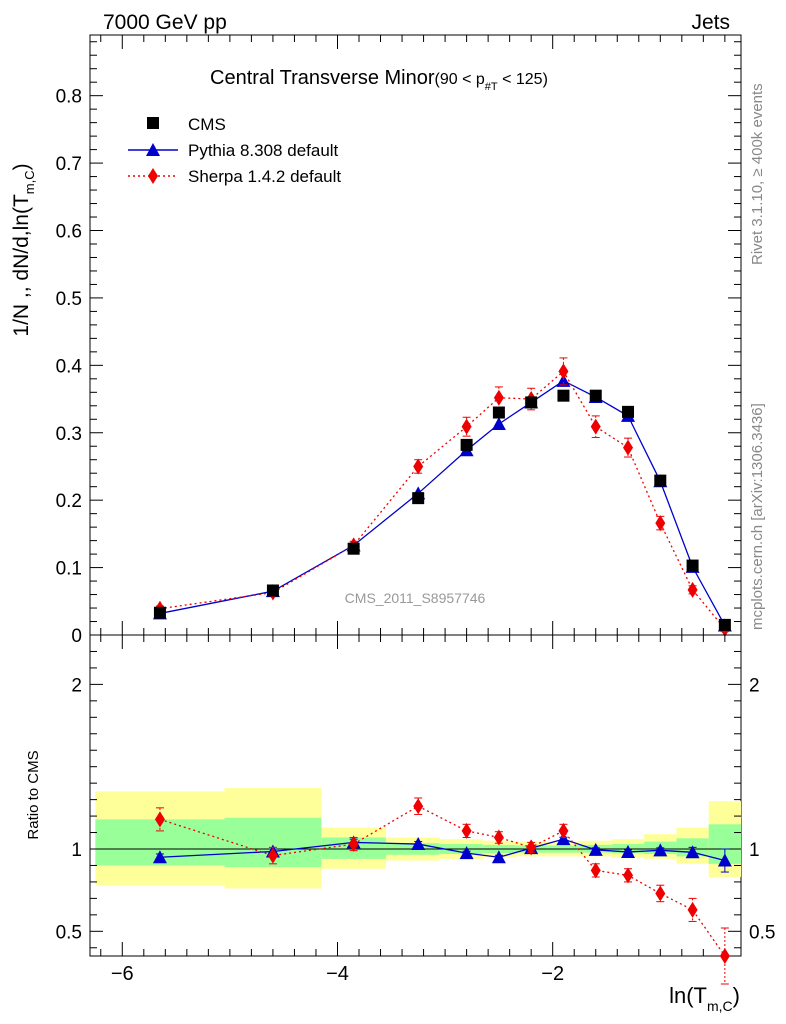 Image resolution: width=786 pixels, height=1024 pixels. What do you see at coordinates (76, 685) in the screenshot?
I see `ratio-y-tick-label: 2` at bounding box center [76, 685].